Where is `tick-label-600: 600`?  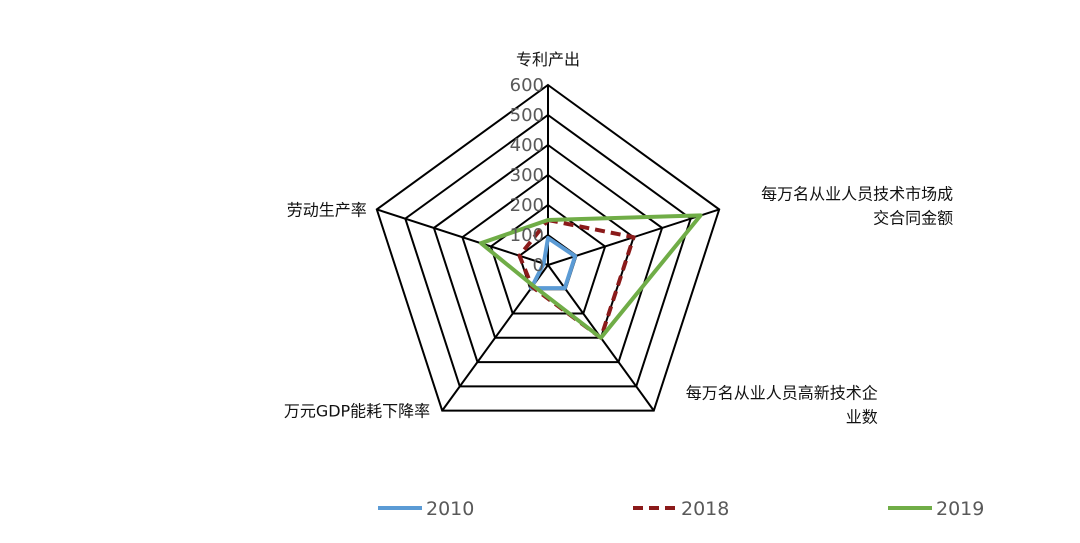 tick-label-600: 600 is located at coordinates (527, 85).